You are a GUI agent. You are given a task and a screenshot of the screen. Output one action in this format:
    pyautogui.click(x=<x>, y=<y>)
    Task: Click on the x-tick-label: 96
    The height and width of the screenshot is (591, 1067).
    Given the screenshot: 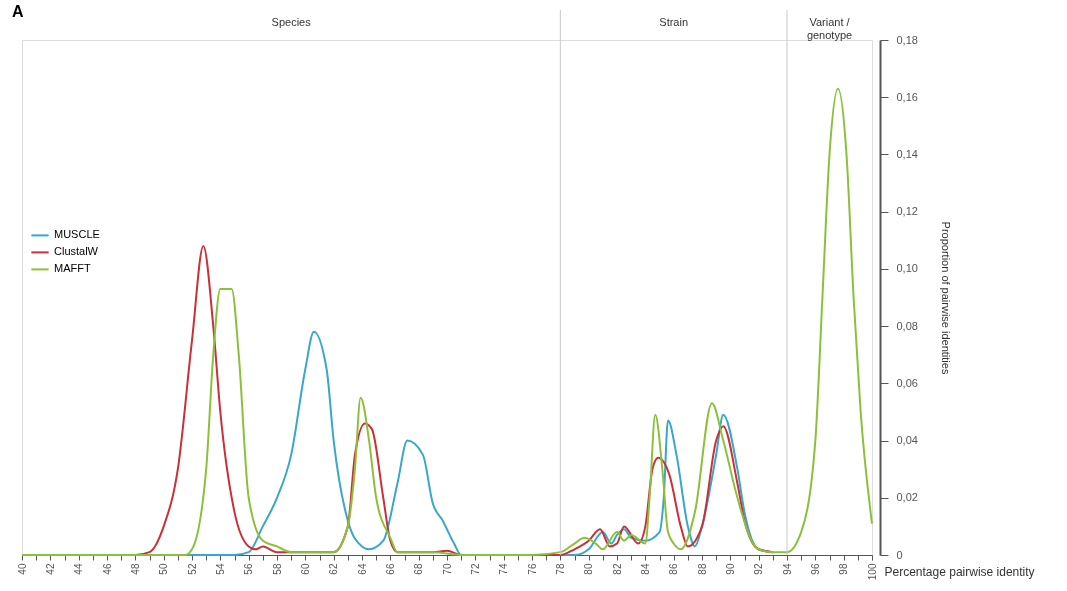 What is the action you would take?
    pyautogui.click(x=815, y=569)
    